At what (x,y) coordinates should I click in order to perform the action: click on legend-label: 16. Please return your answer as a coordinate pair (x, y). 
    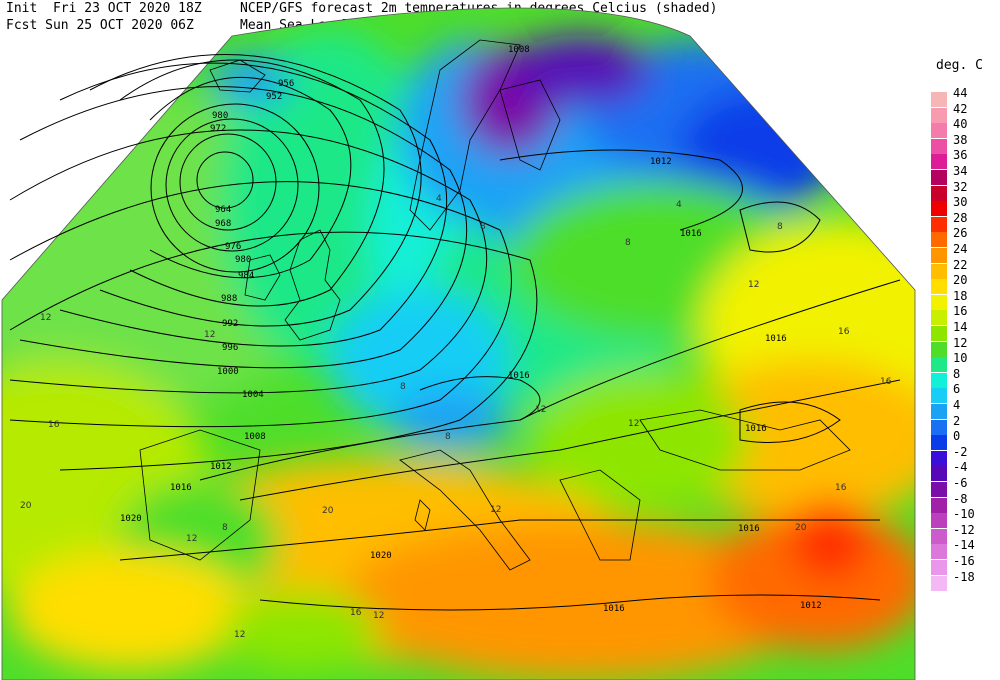
    Looking at the image, I should click on (960, 311).